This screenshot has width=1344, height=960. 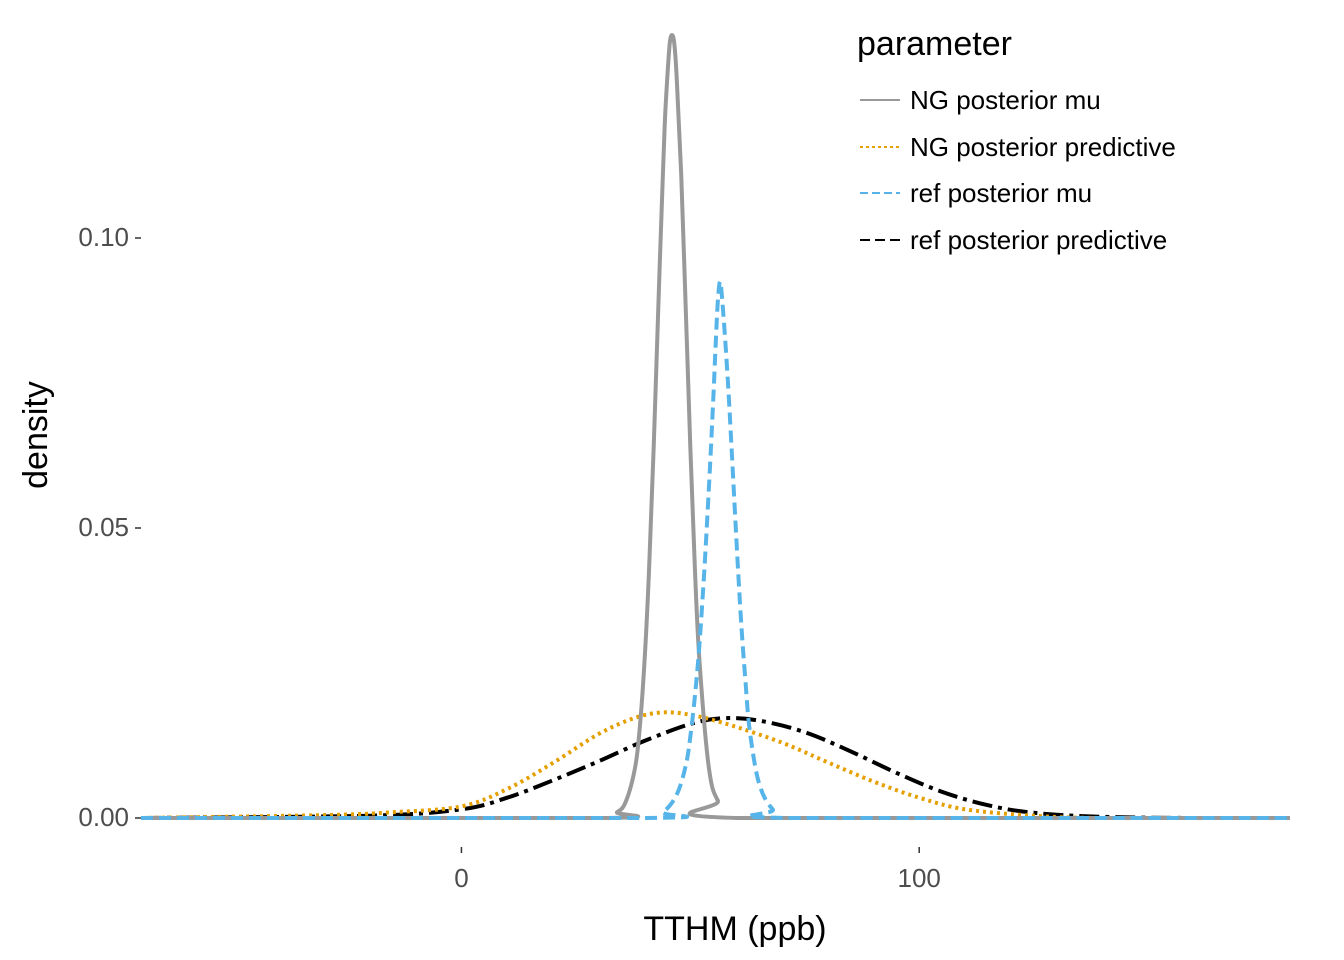 I want to click on series-line-ref-posterior-predictive, so click(x=715, y=768).